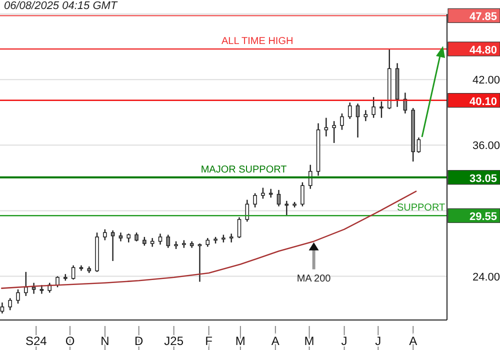  What do you see at coordinates (421, 208) in the screenshot?
I see `annotation: SUPPORT` at bounding box center [421, 208].